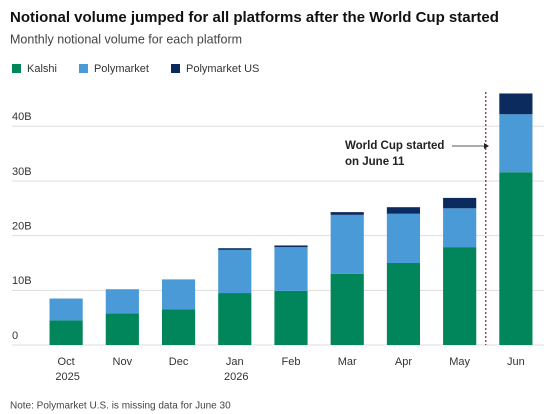 The height and width of the screenshot is (414, 550). I want to click on x-tick-line: Jan, so click(235, 362).